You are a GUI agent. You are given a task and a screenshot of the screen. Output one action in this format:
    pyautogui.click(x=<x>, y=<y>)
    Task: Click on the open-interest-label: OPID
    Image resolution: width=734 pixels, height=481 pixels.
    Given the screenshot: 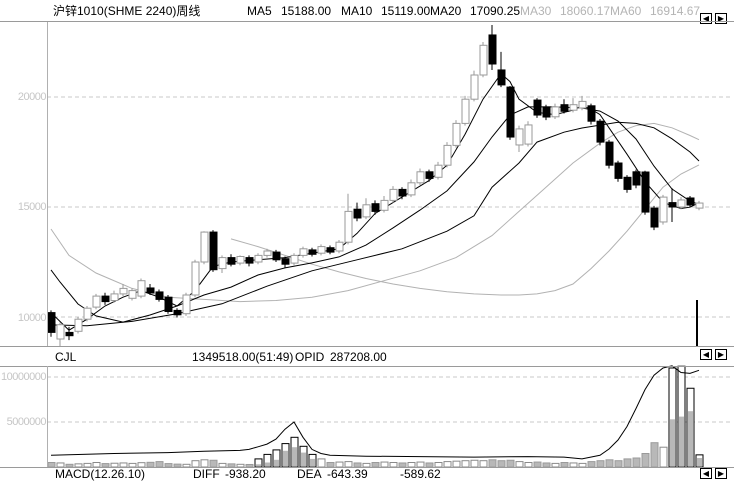 What is the action you would take?
    pyautogui.click(x=310, y=357)
    